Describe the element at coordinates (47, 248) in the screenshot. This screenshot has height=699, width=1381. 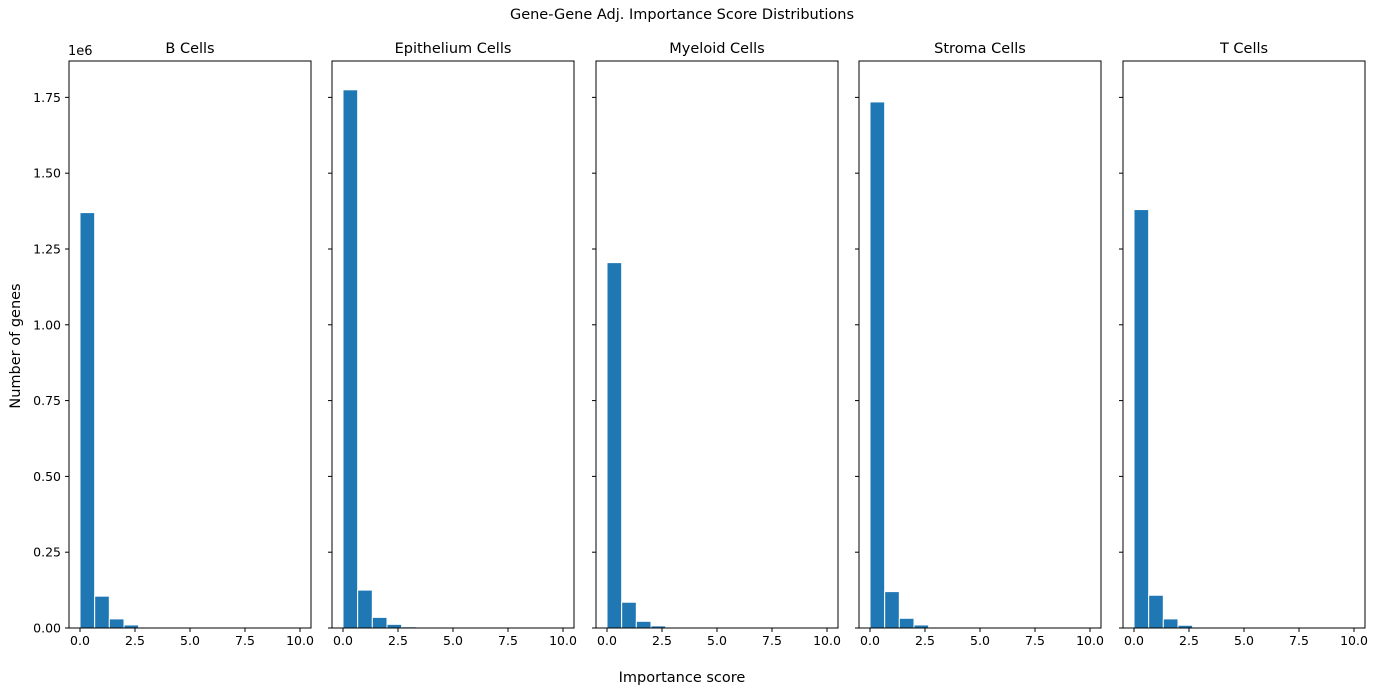
I see `y-tick-label: 1.25` at that location.